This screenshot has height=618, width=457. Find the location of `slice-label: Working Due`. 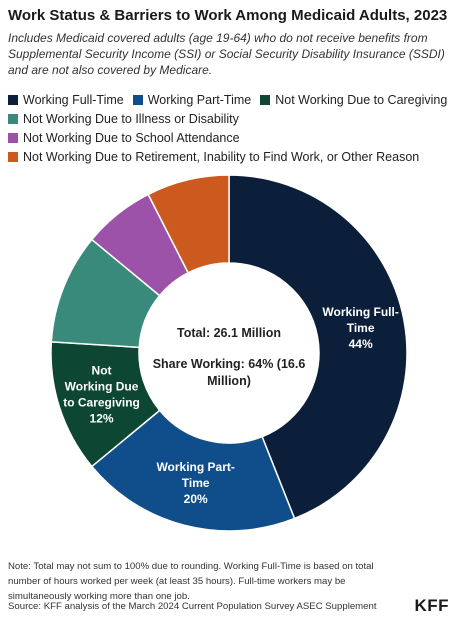

slice-label: Working Due is located at coordinates (102, 386).